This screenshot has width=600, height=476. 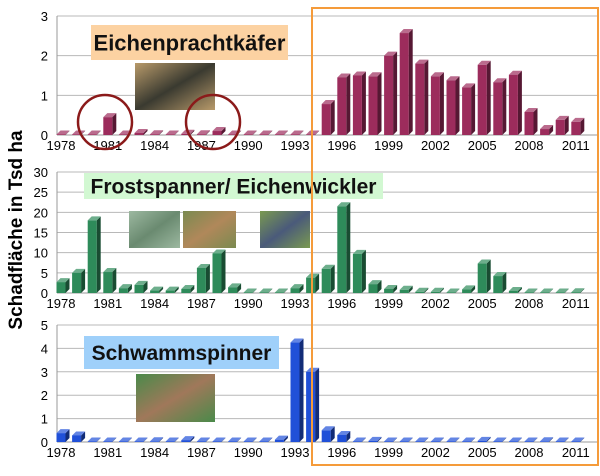 I want to click on bar-1980, so click(x=94, y=254).